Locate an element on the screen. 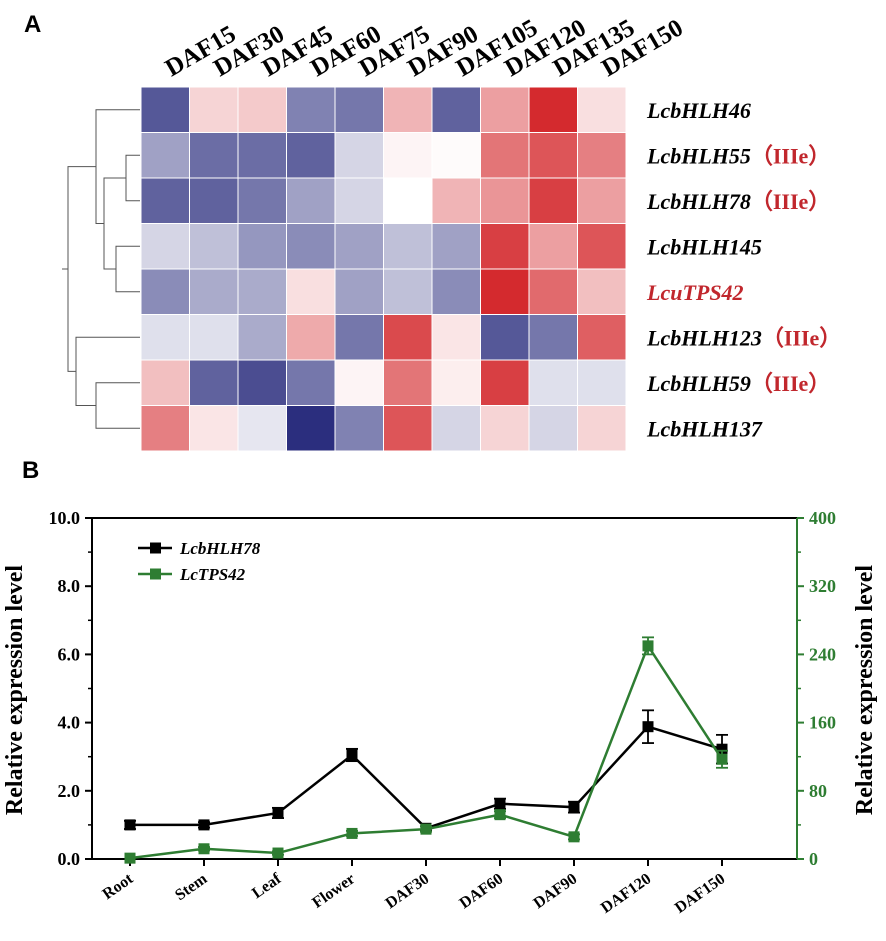 The height and width of the screenshot is (941, 886). series-LcbHLH78 is located at coordinates (426, 771).